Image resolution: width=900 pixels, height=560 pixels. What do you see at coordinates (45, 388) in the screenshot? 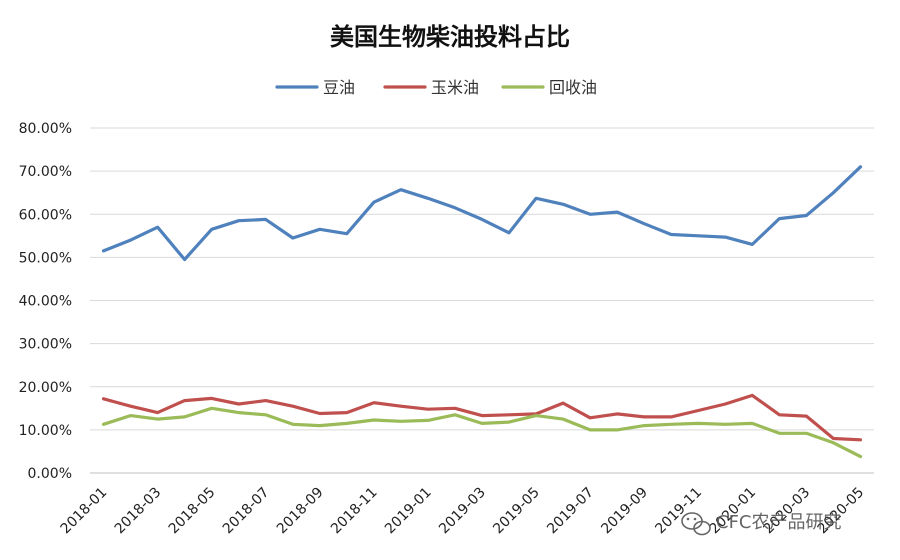
I see `y-tick-label: 20.00%` at bounding box center [45, 388].